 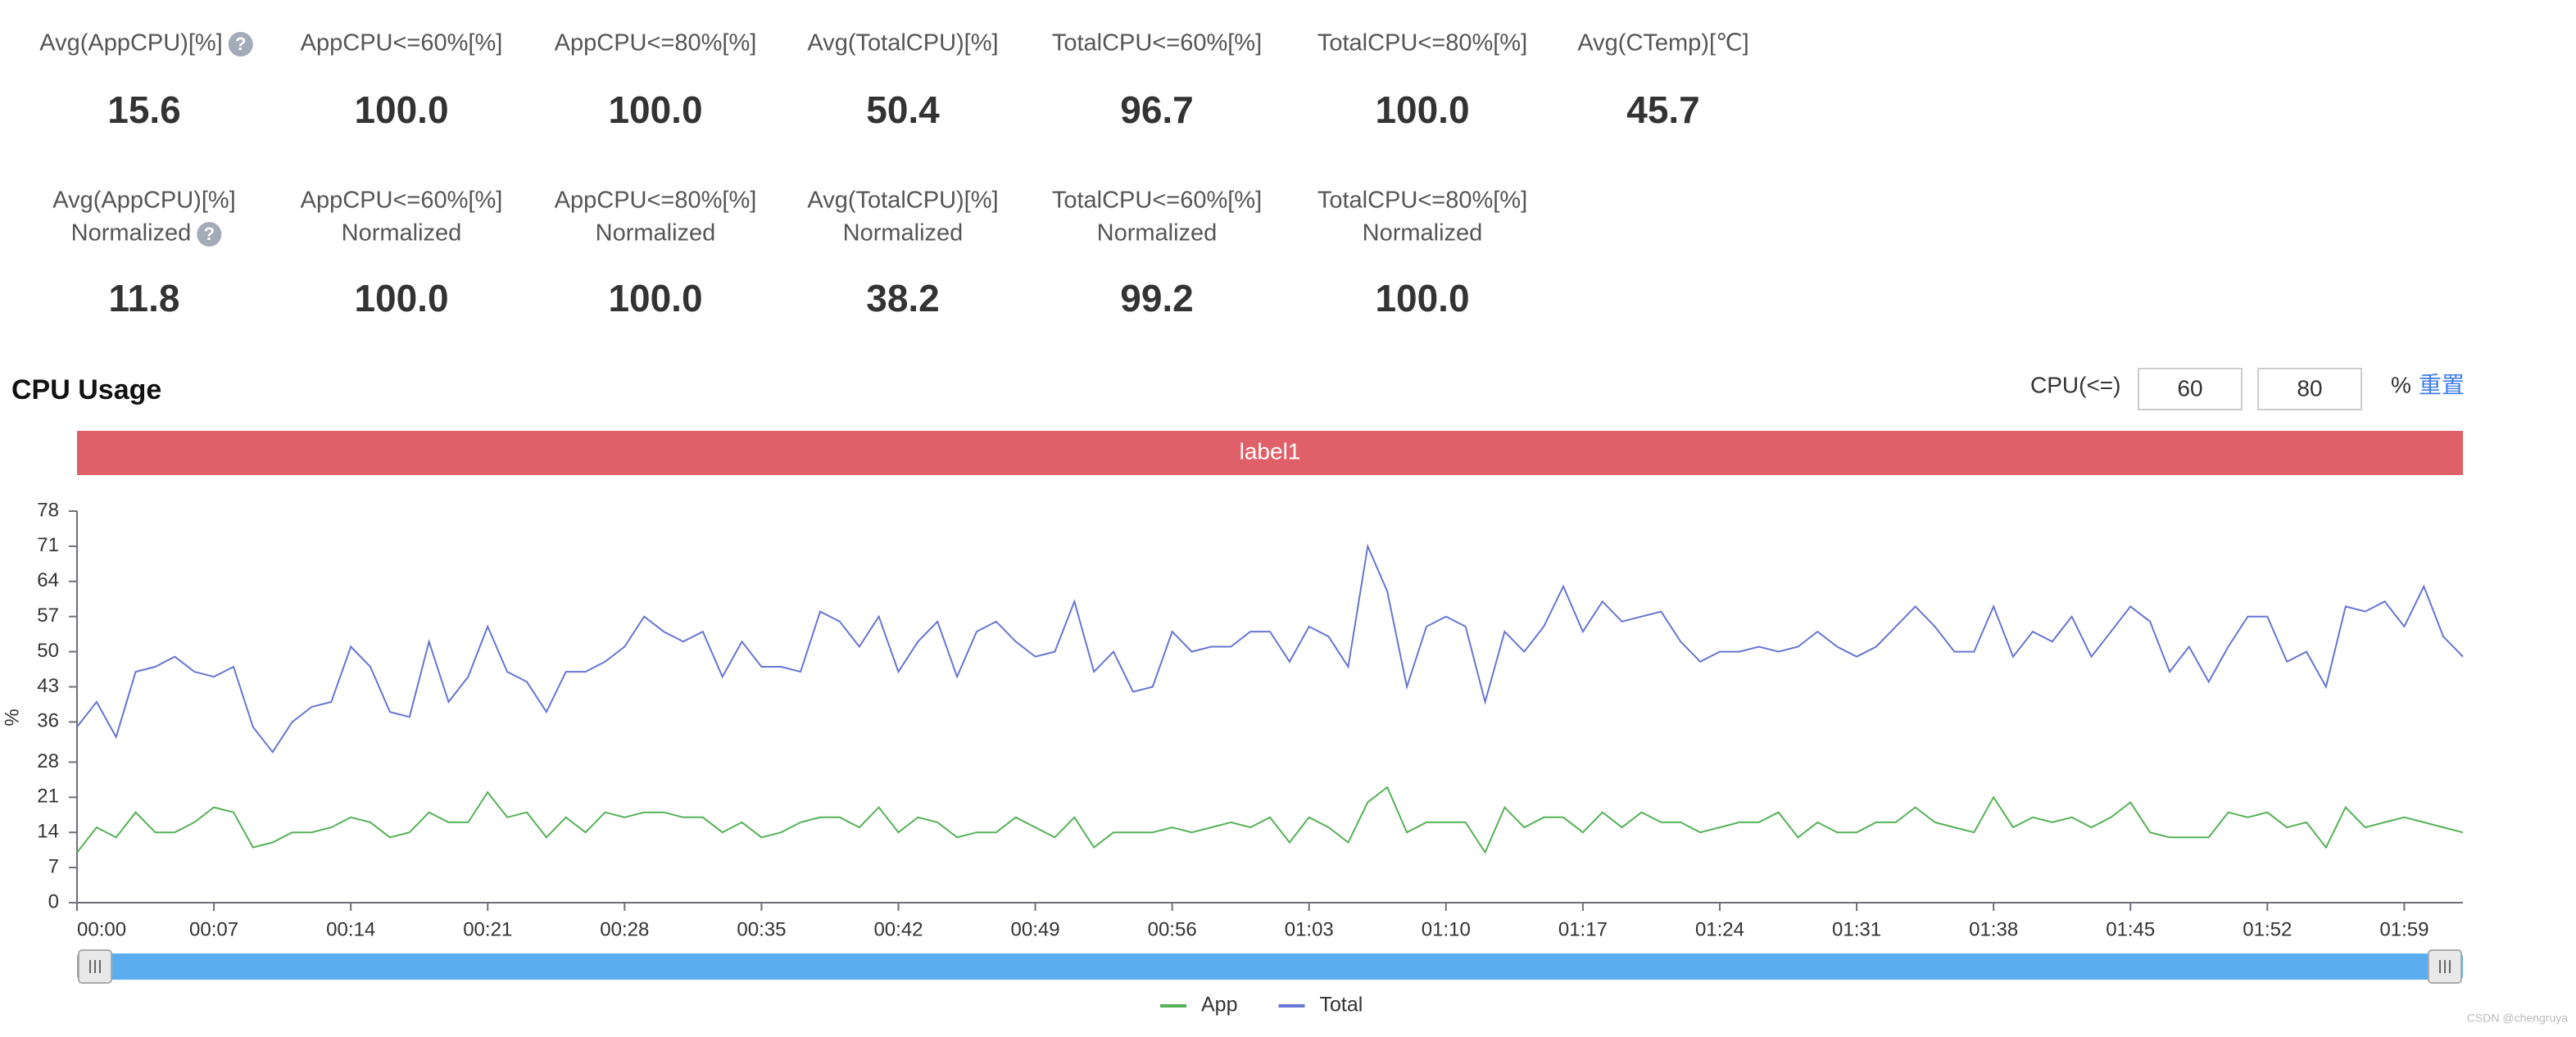 What do you see at coordinates (1663, 109) in the screenshot?
I see `metric-value: 45.7` at bounding box center [1663, 109].